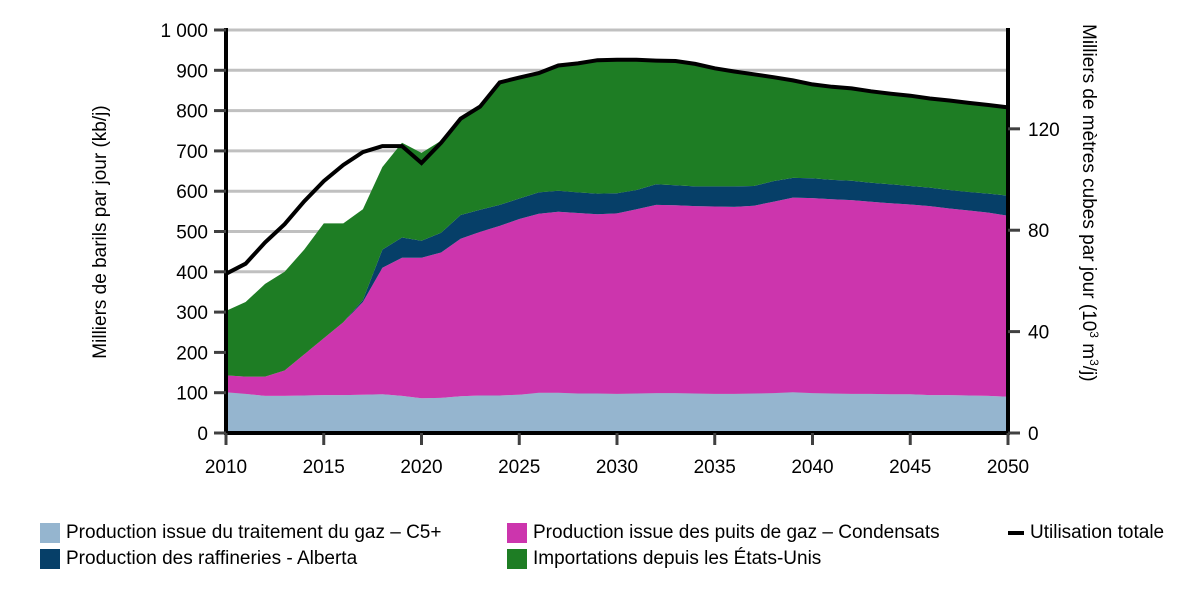 Image resolution: width=1200 pixels, height=600 pixels. Describe the element at coordinates (192, 152) in the screenshot. I see `y-tick-label: 700` at that location.